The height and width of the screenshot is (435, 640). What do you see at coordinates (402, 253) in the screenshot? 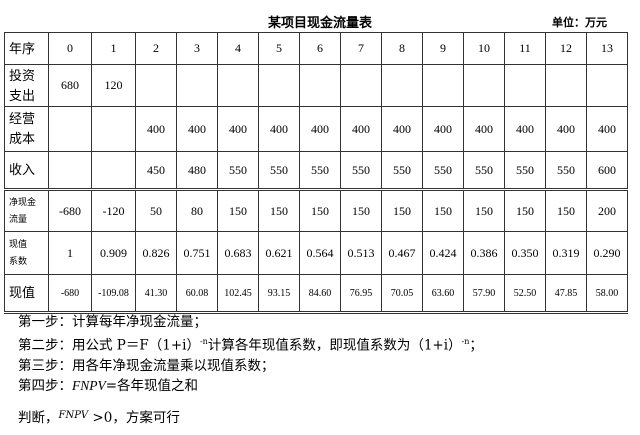
I see `table-cell: 0.467` at bounding box center [402, 253].